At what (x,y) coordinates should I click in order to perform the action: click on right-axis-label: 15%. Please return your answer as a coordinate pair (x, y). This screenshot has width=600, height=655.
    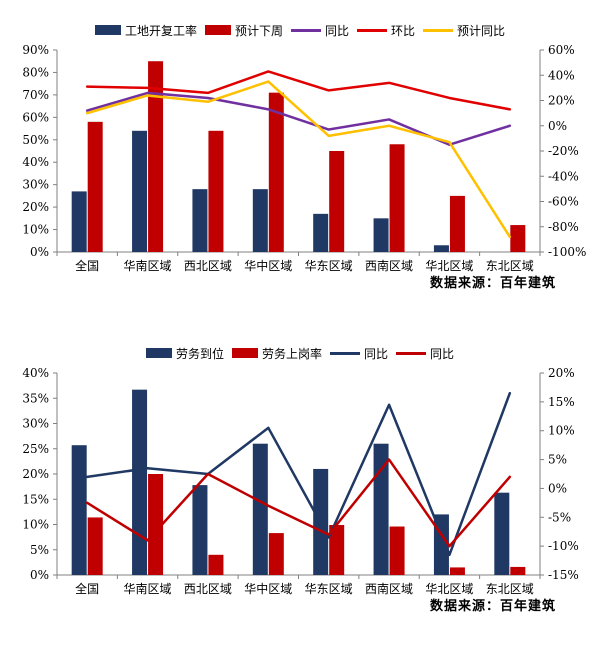
    Looking at the image, I should click on (561, 402).